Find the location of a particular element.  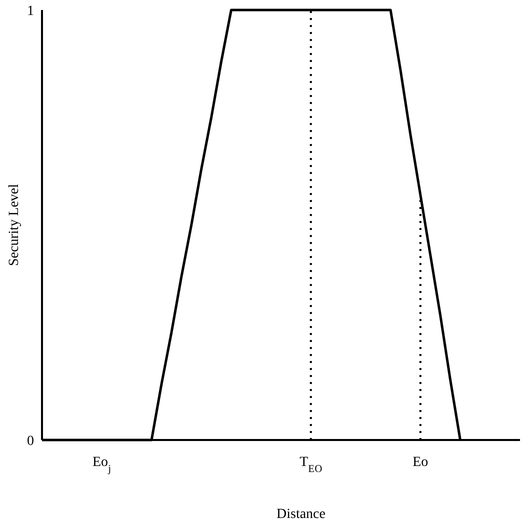

x-axis-title: Distance is located at coordinates (301, 514).